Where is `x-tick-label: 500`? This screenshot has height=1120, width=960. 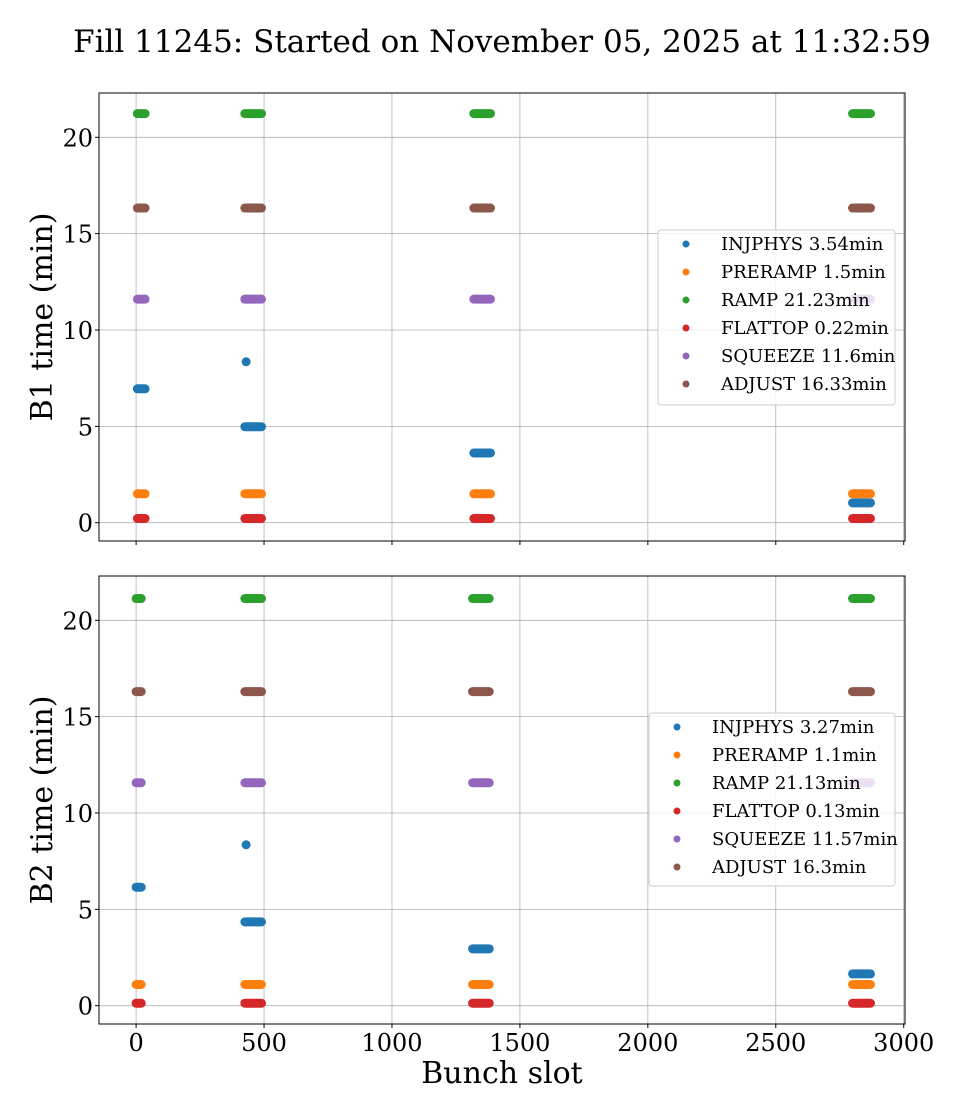 x-tick-label: 500 is located at coordinates (264, 1043).